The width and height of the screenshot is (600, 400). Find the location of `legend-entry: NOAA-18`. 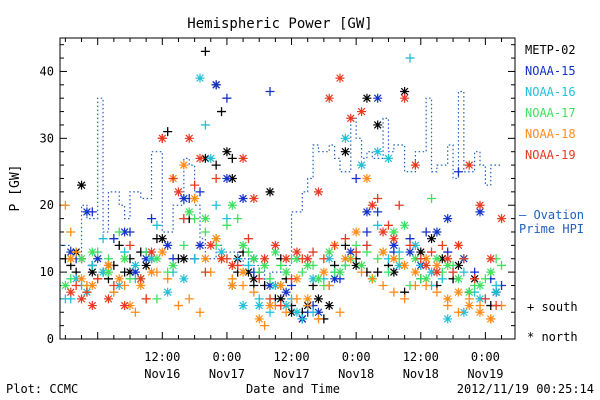

legend-entry: NOAA-18 is located at coordinates (550, 134).